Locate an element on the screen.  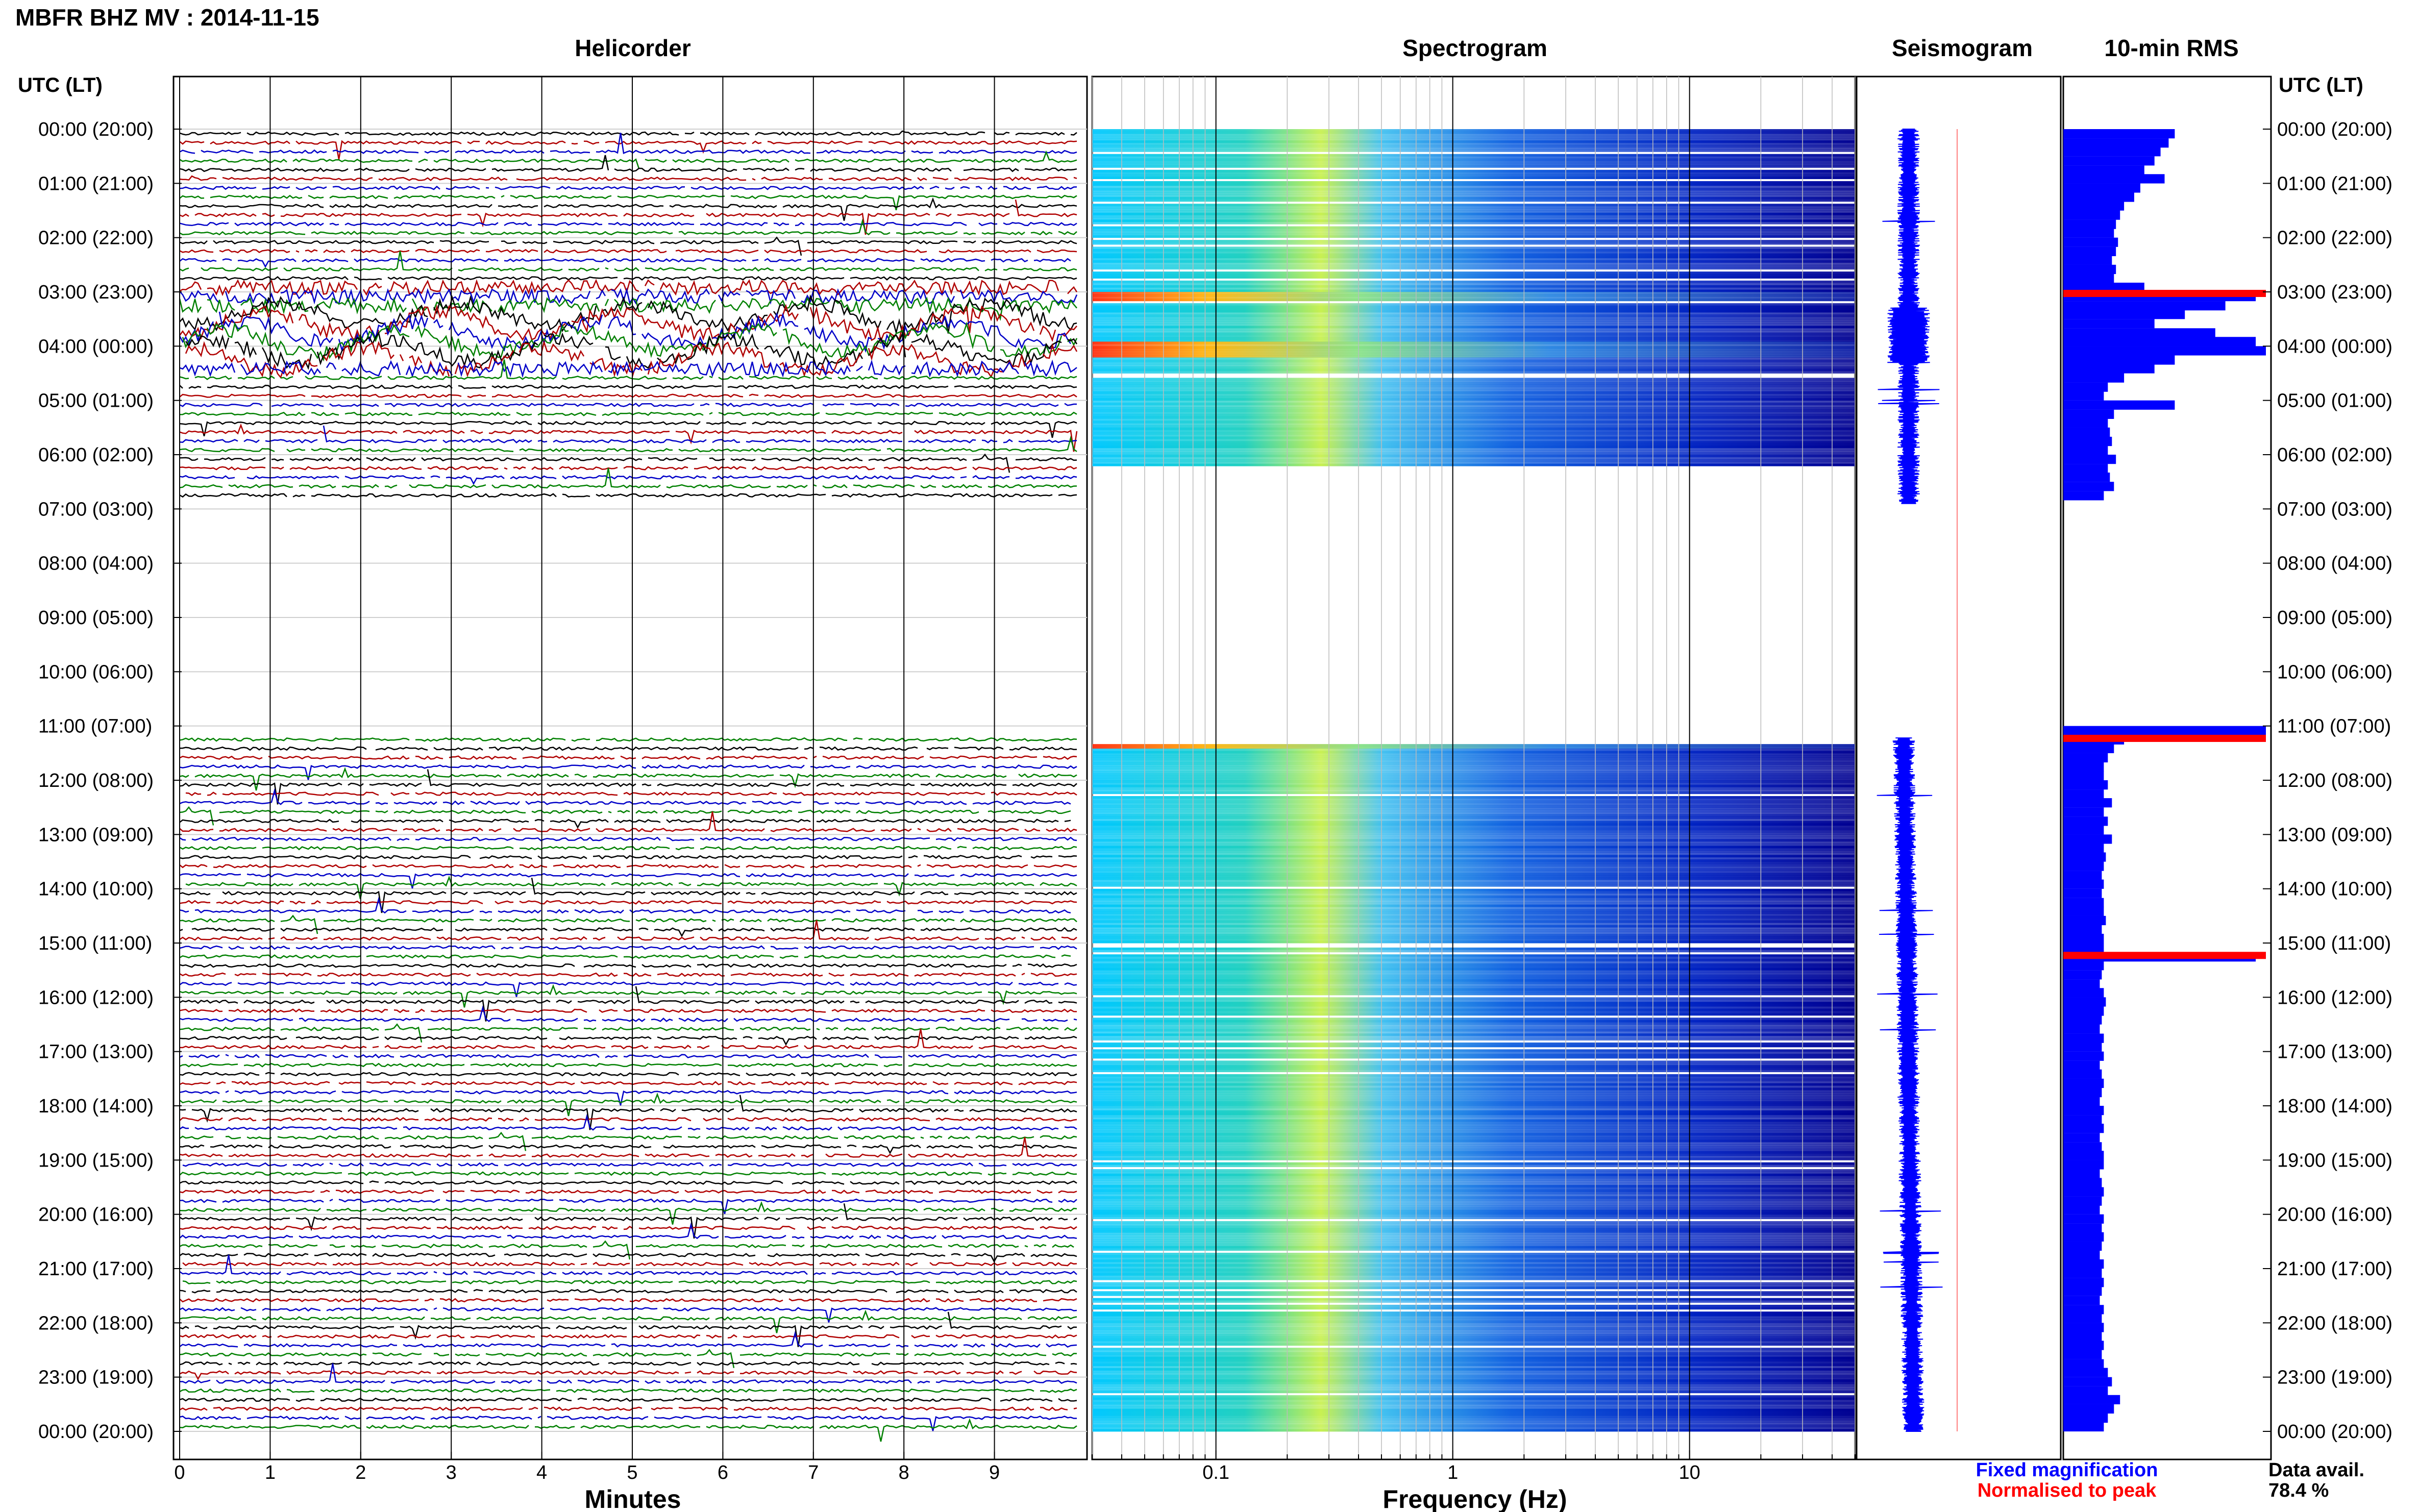
helicorder-x-label: Minutes is located at coordinates (633, 1498).